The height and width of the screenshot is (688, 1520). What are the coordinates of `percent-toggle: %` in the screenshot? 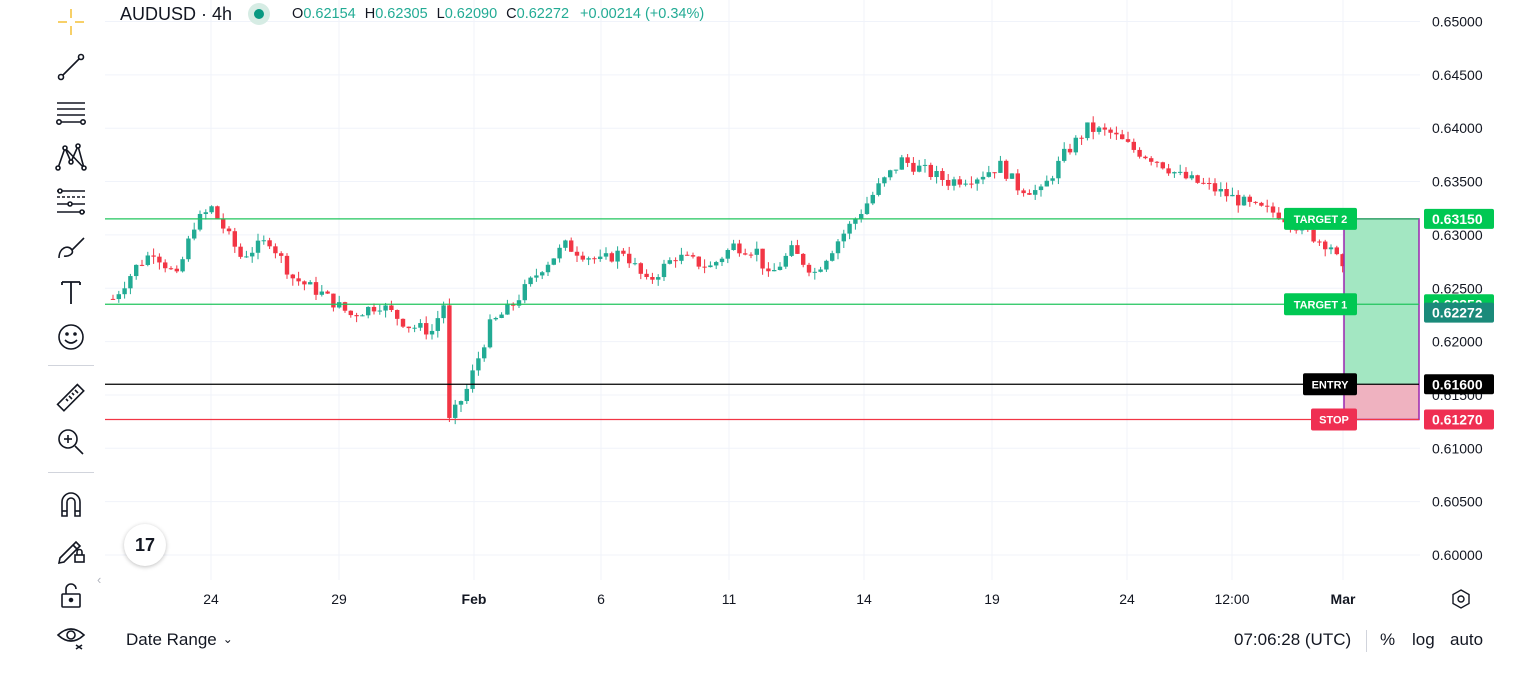 It's located at (1388, 639).